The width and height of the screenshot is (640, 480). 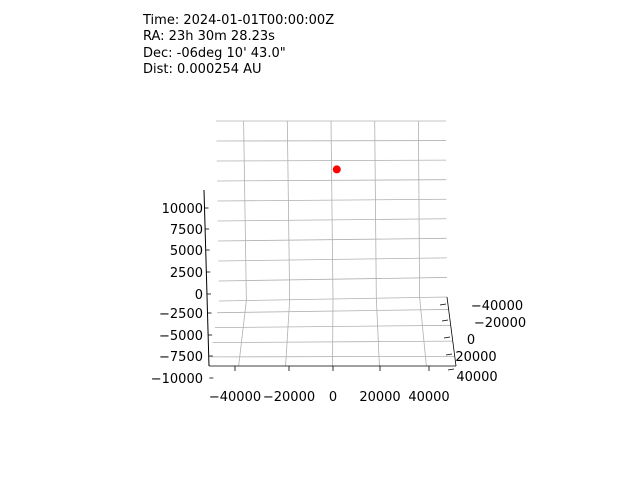 I want to click on time-readout: Time: 2024-01-01T00:00:00Z, so click(x=239, y=20).